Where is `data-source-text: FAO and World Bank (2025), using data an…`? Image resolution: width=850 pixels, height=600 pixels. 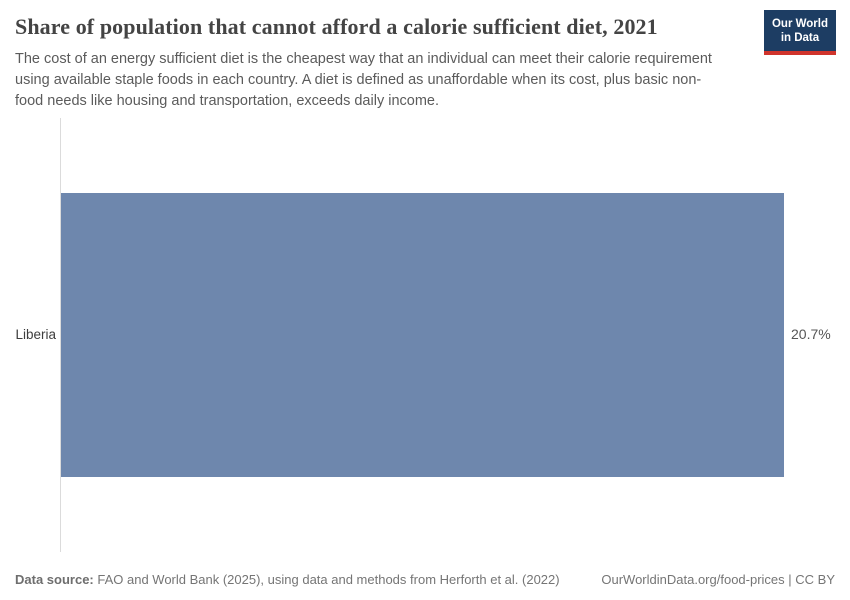
data-source-text: FAO and World Bank (2025), using data an… is located at coordinates (326, 579).